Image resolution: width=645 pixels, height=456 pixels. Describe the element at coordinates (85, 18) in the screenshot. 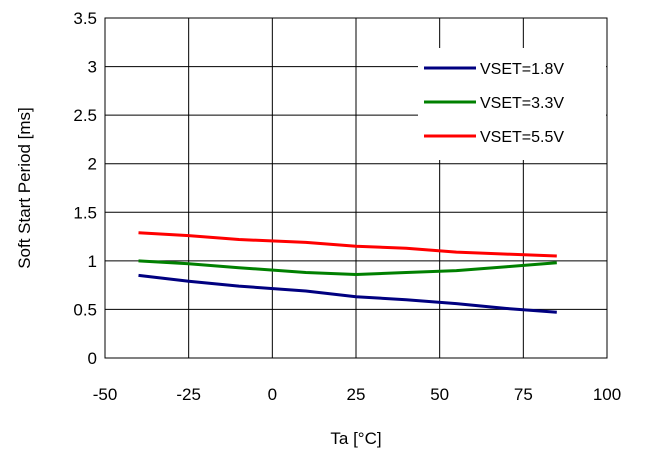

I see `y-tick-label: 3.5` at that location.